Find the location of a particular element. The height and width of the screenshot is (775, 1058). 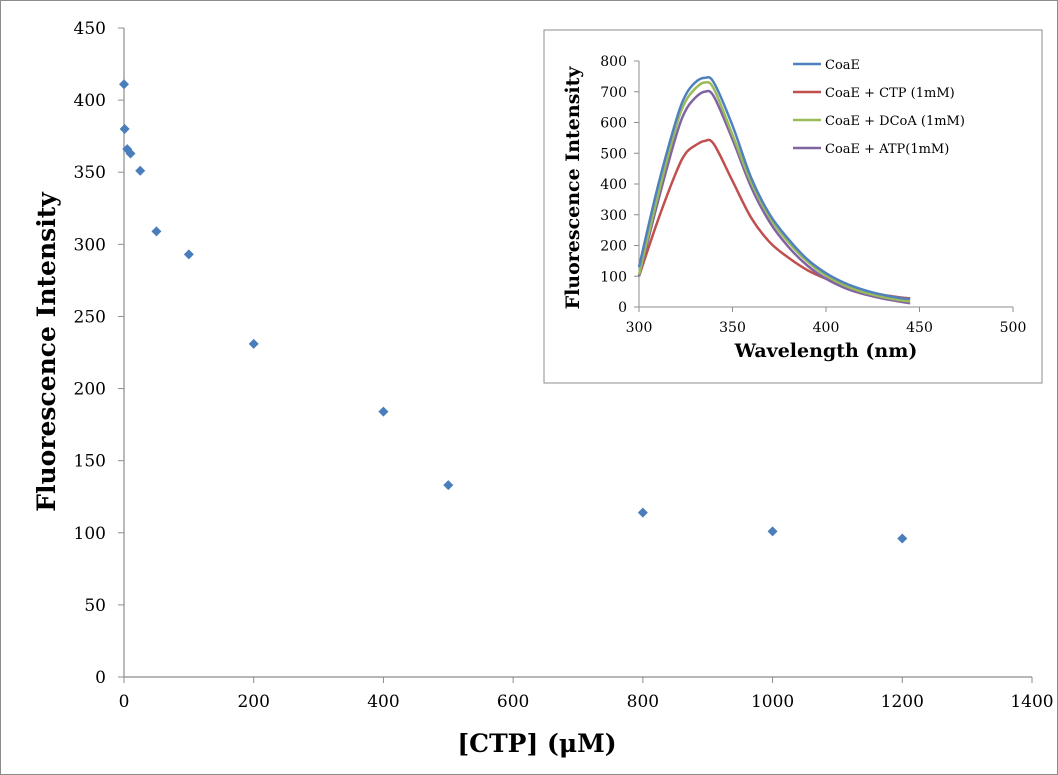

main-y-tick-label: 300 is located at coordinates (90, 245).